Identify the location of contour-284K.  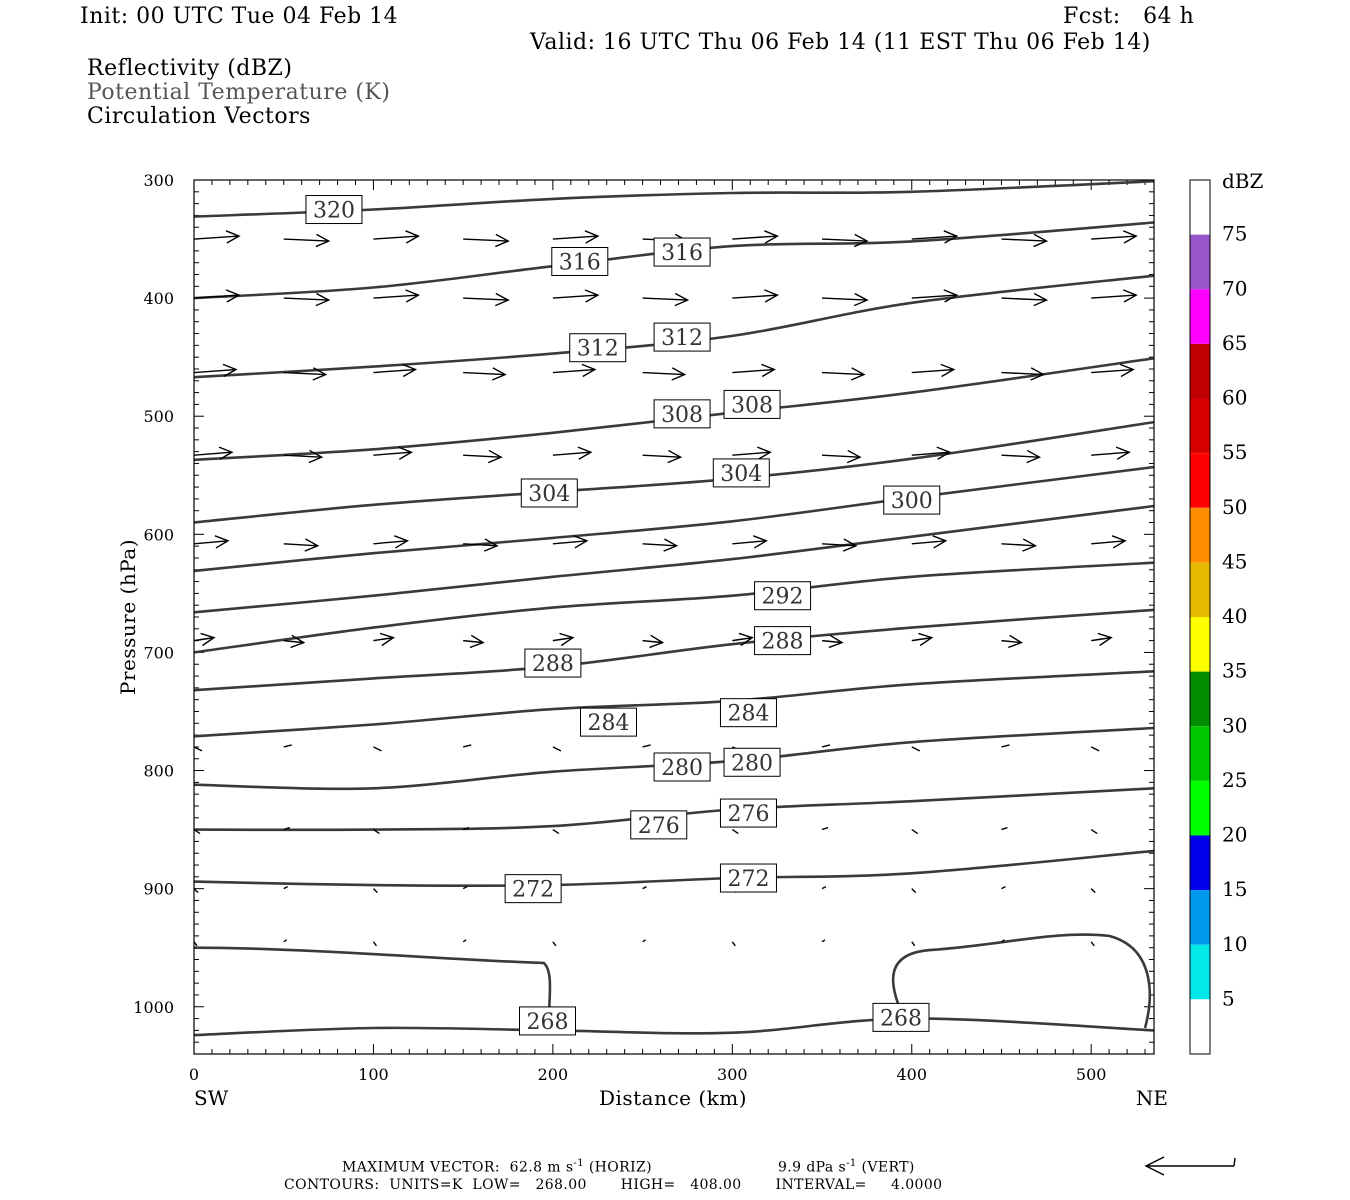
(674, 704).